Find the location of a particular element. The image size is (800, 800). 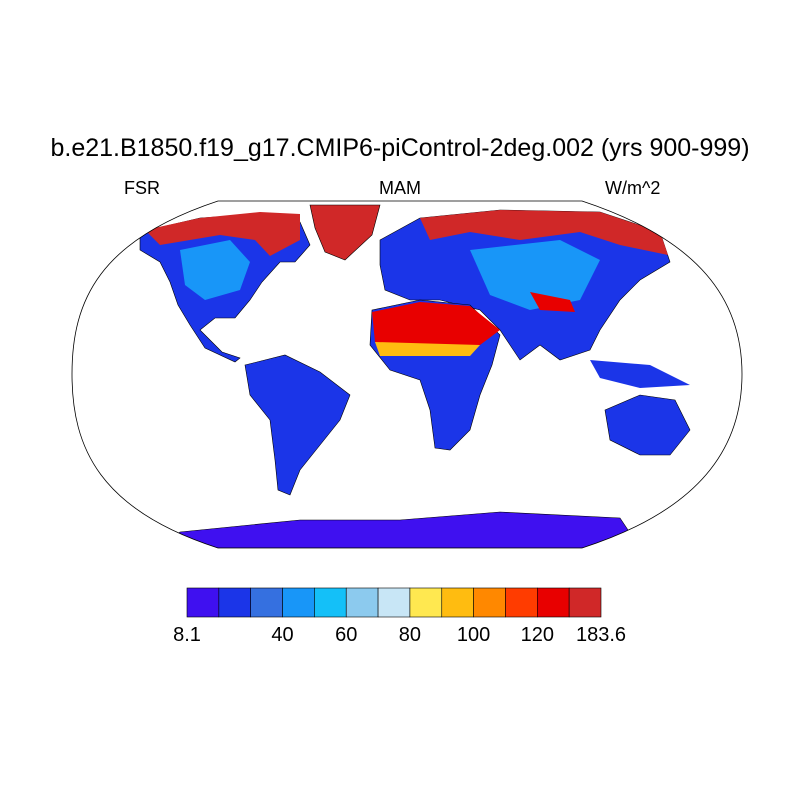

colorbar-label: 183.6 is located at coordinates (601, 635).